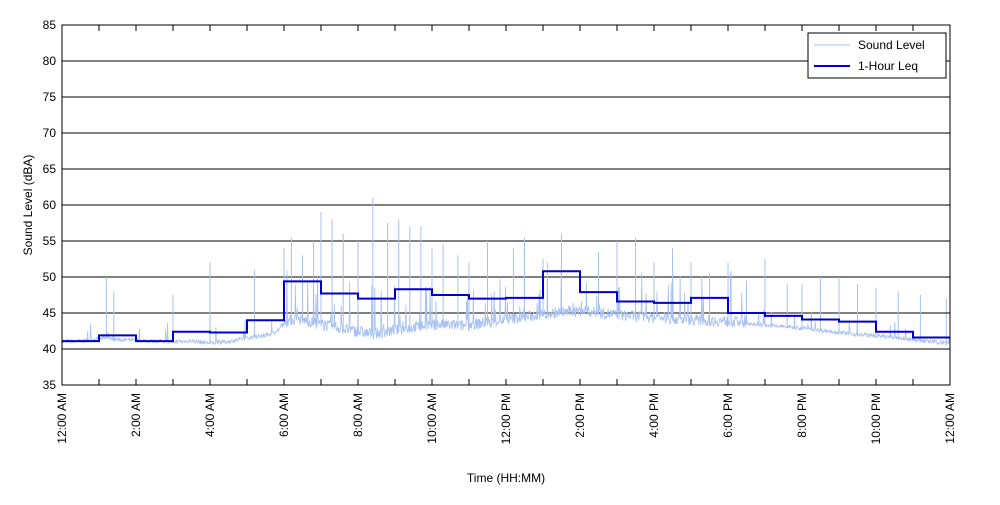 The image size is (1000, 505). I want to click on ytick-label-55: 55, so click(50, 241).